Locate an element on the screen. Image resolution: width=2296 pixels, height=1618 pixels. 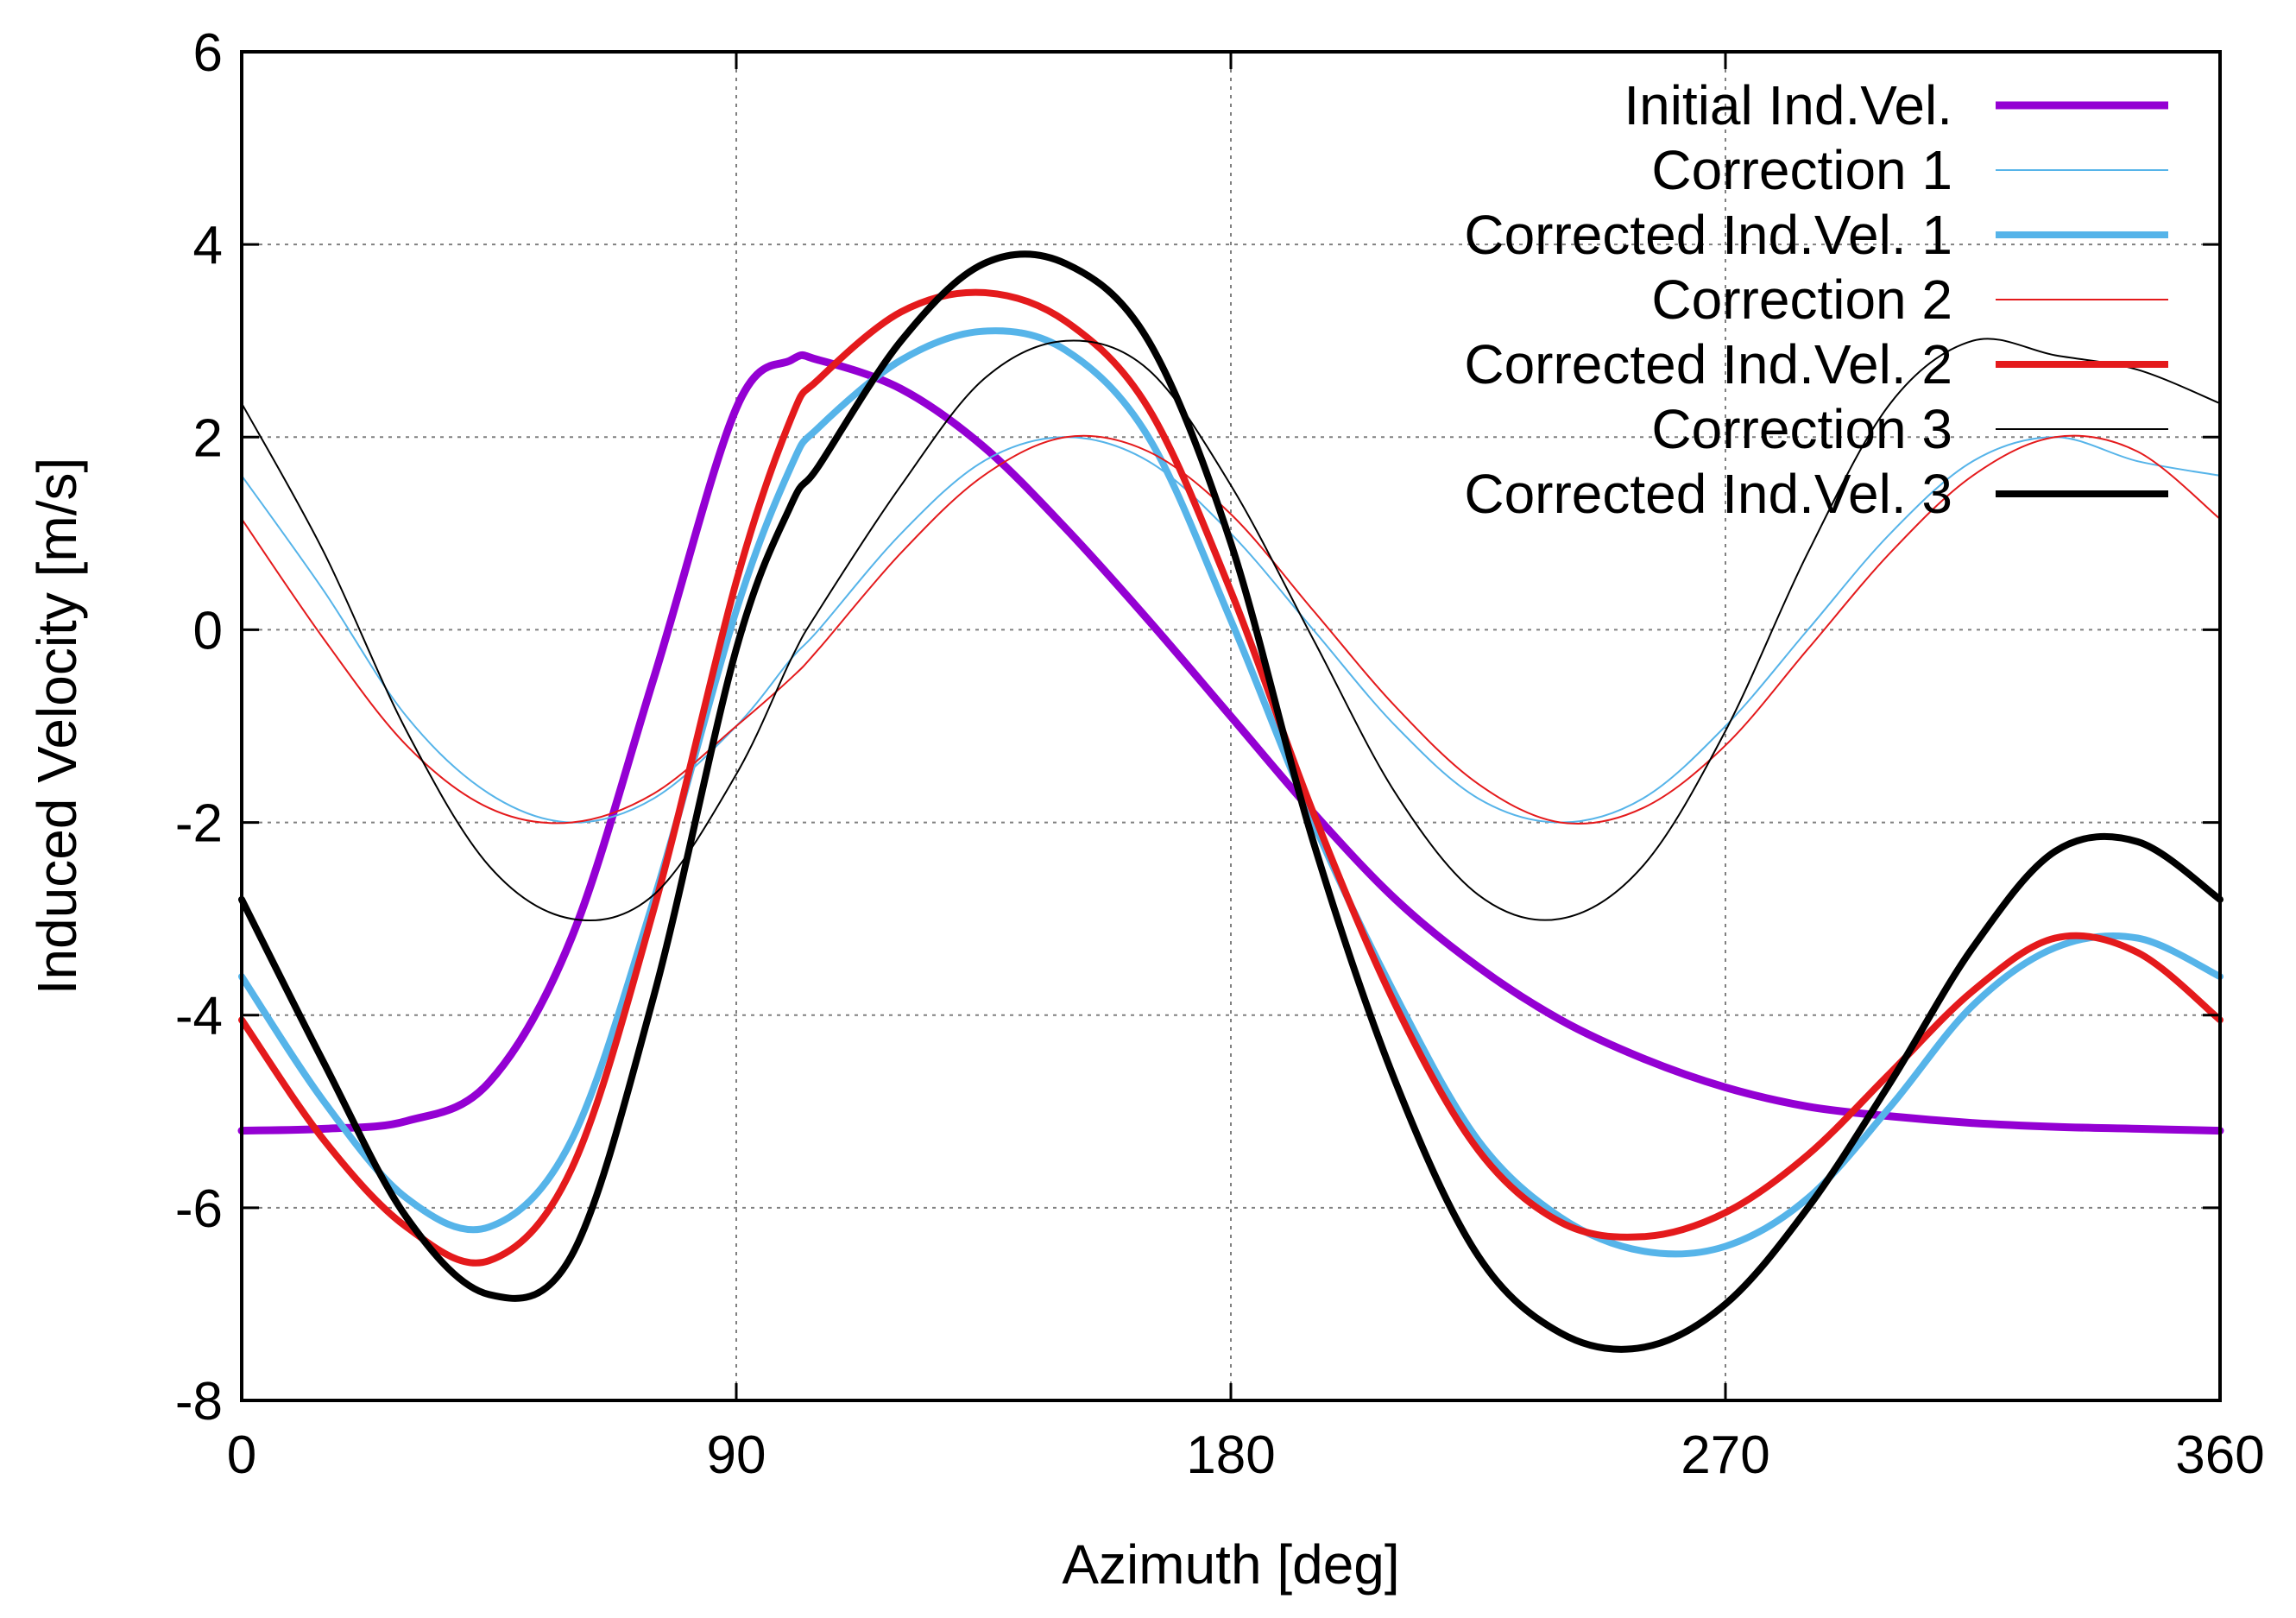
y-tick-label: -4 is located at coordinates (199, 1016).